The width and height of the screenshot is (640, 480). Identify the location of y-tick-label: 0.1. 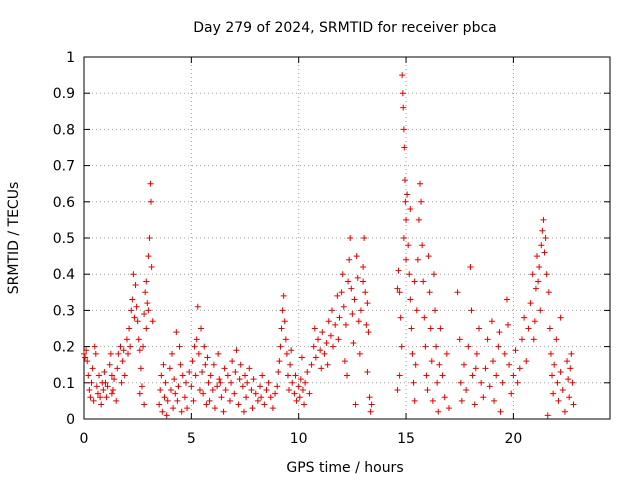
(64, 384).